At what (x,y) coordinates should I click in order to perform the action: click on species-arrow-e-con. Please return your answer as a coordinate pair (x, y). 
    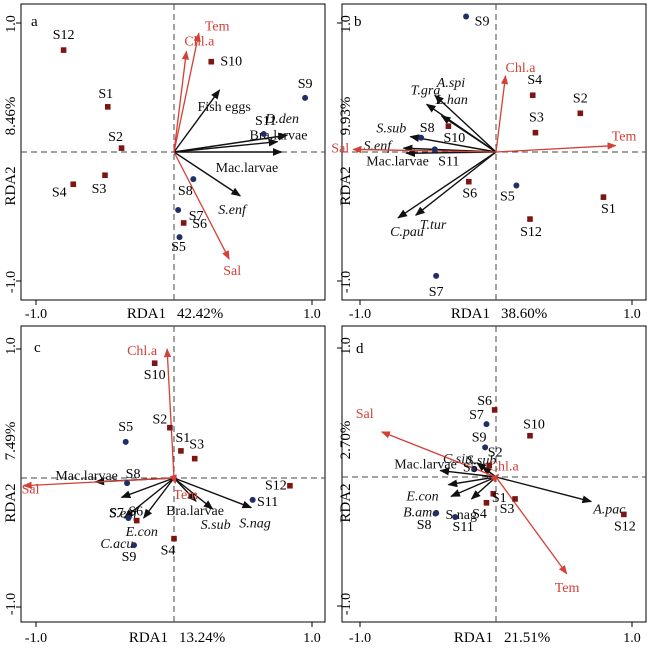
    Looking at the image, I should click on (472, 482).